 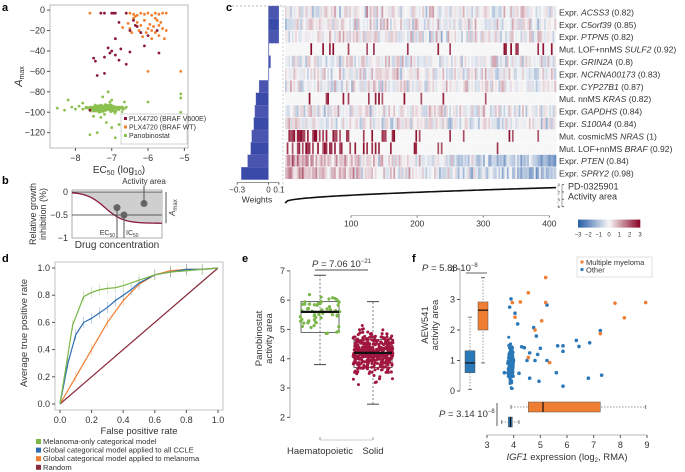 What do you see at coordinates (262, 99) in the screenshot?
I see `weight-bar` at bounding box center [262, 99].